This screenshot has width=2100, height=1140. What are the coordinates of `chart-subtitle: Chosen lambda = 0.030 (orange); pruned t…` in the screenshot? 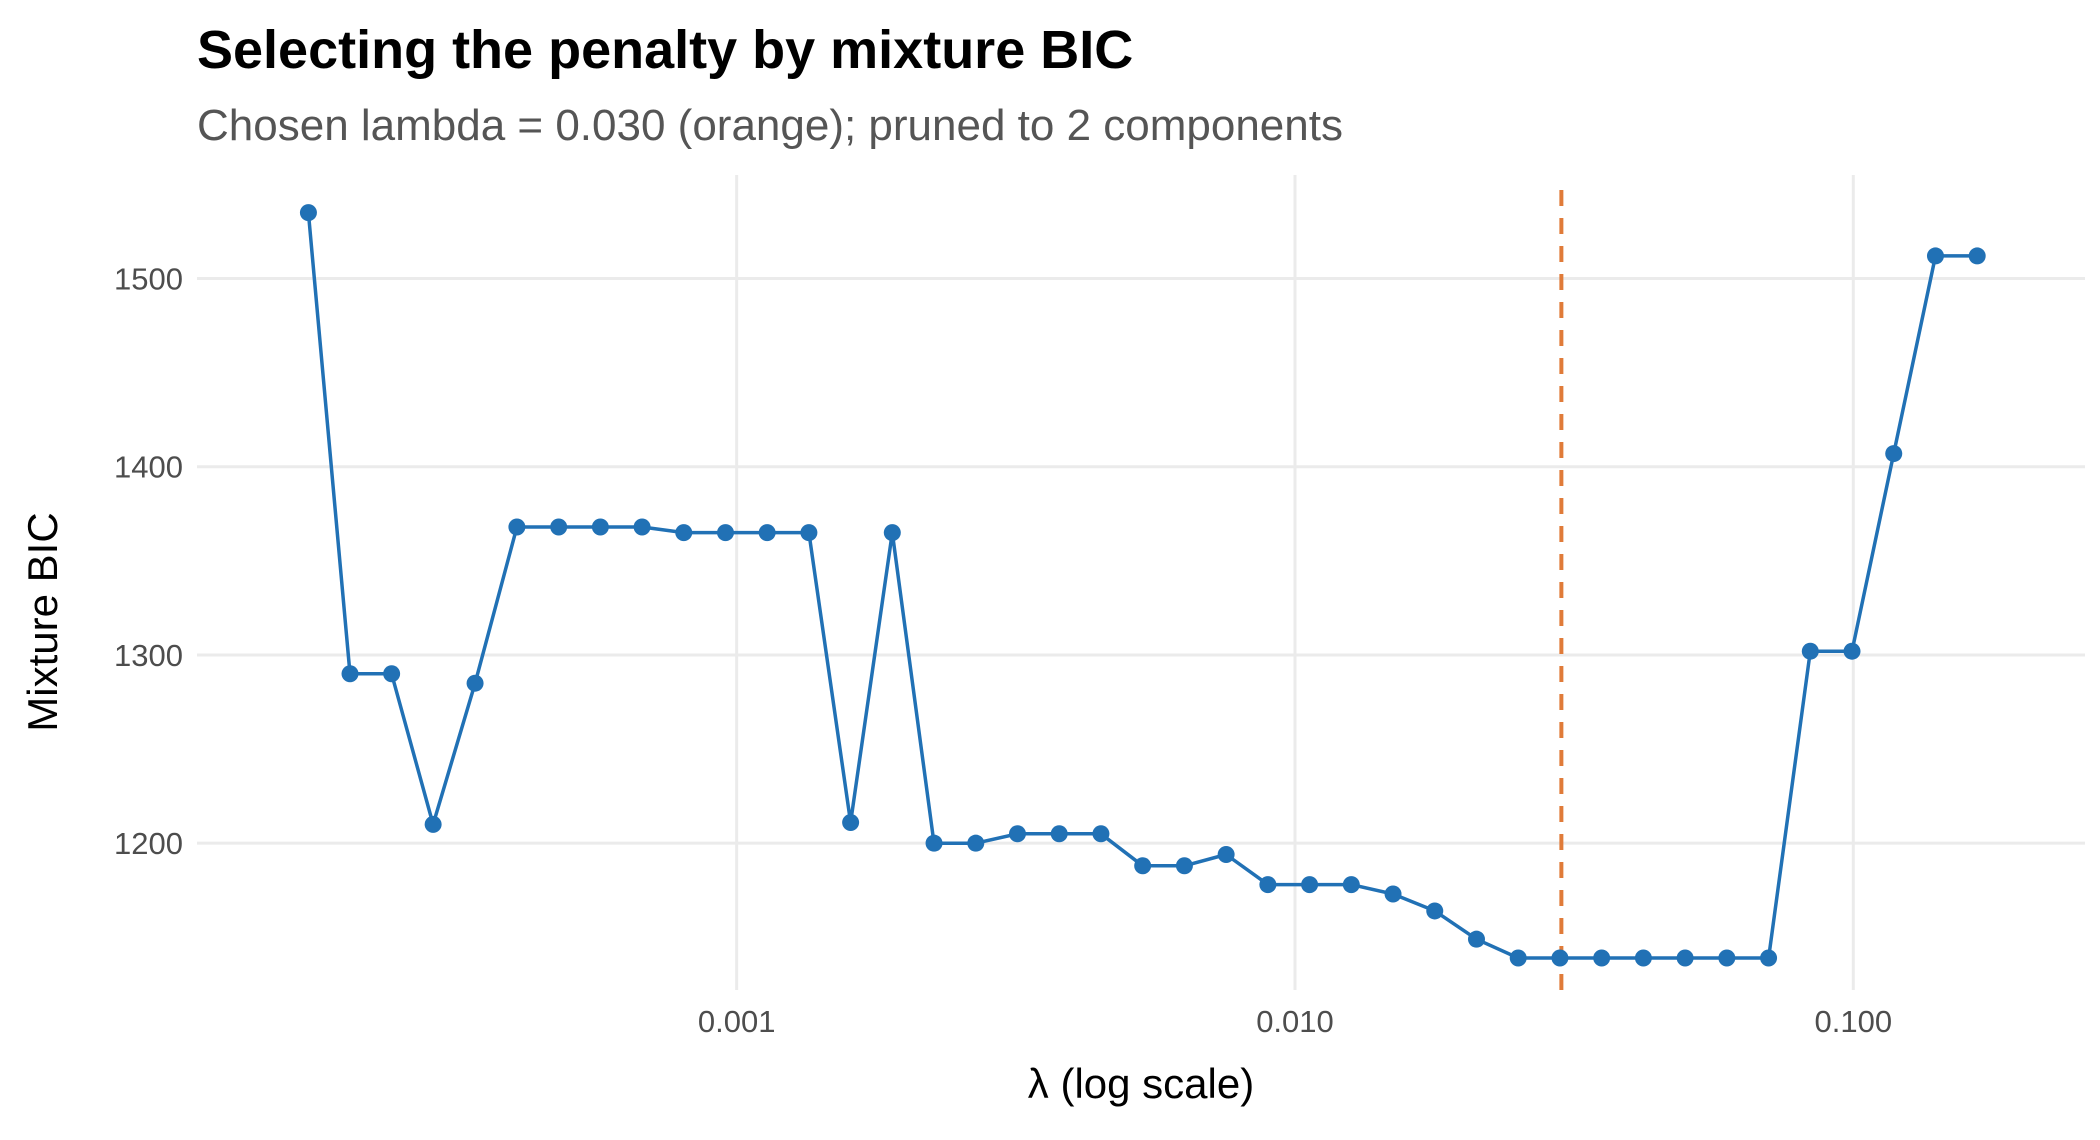 It's located at (770, 125).